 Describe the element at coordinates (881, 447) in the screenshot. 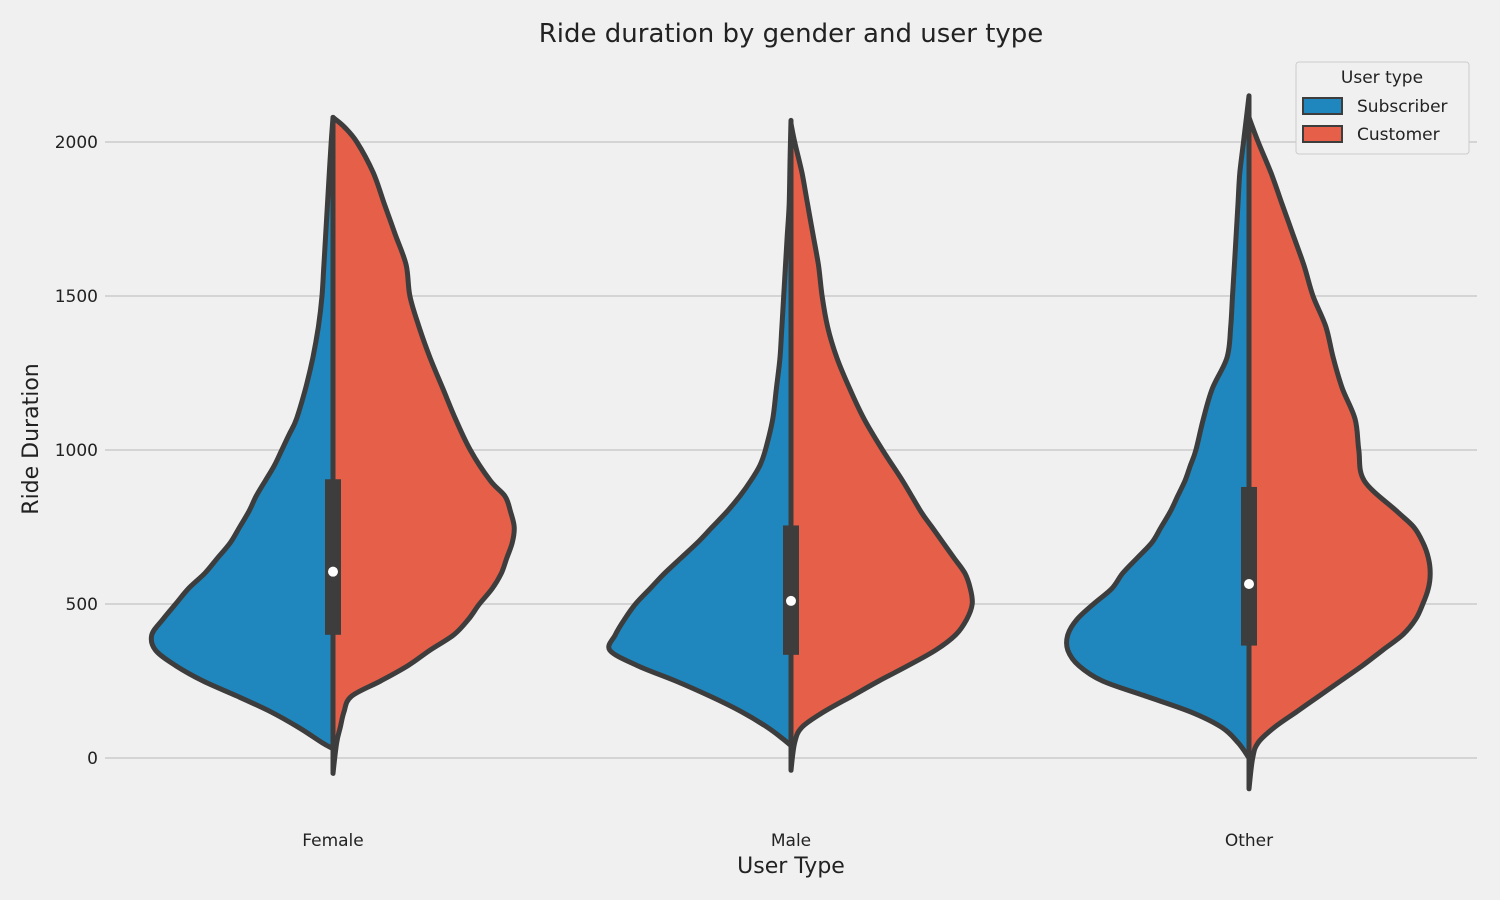

I see `violin-male-customer` at that location.